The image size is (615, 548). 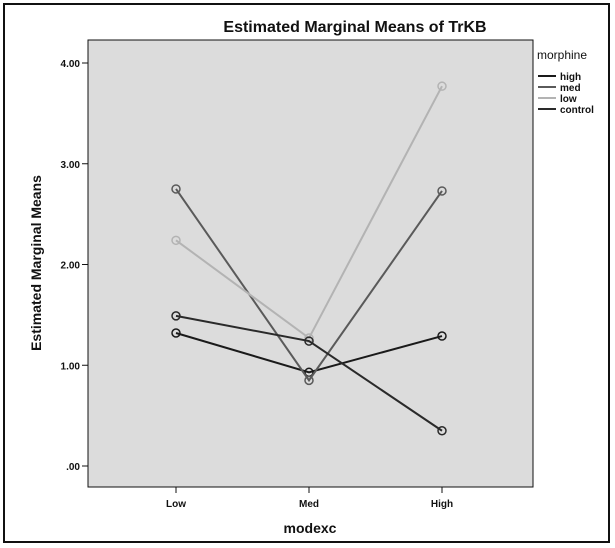 I want to click on y-tick-label: .00, so click(x=73, y=467).